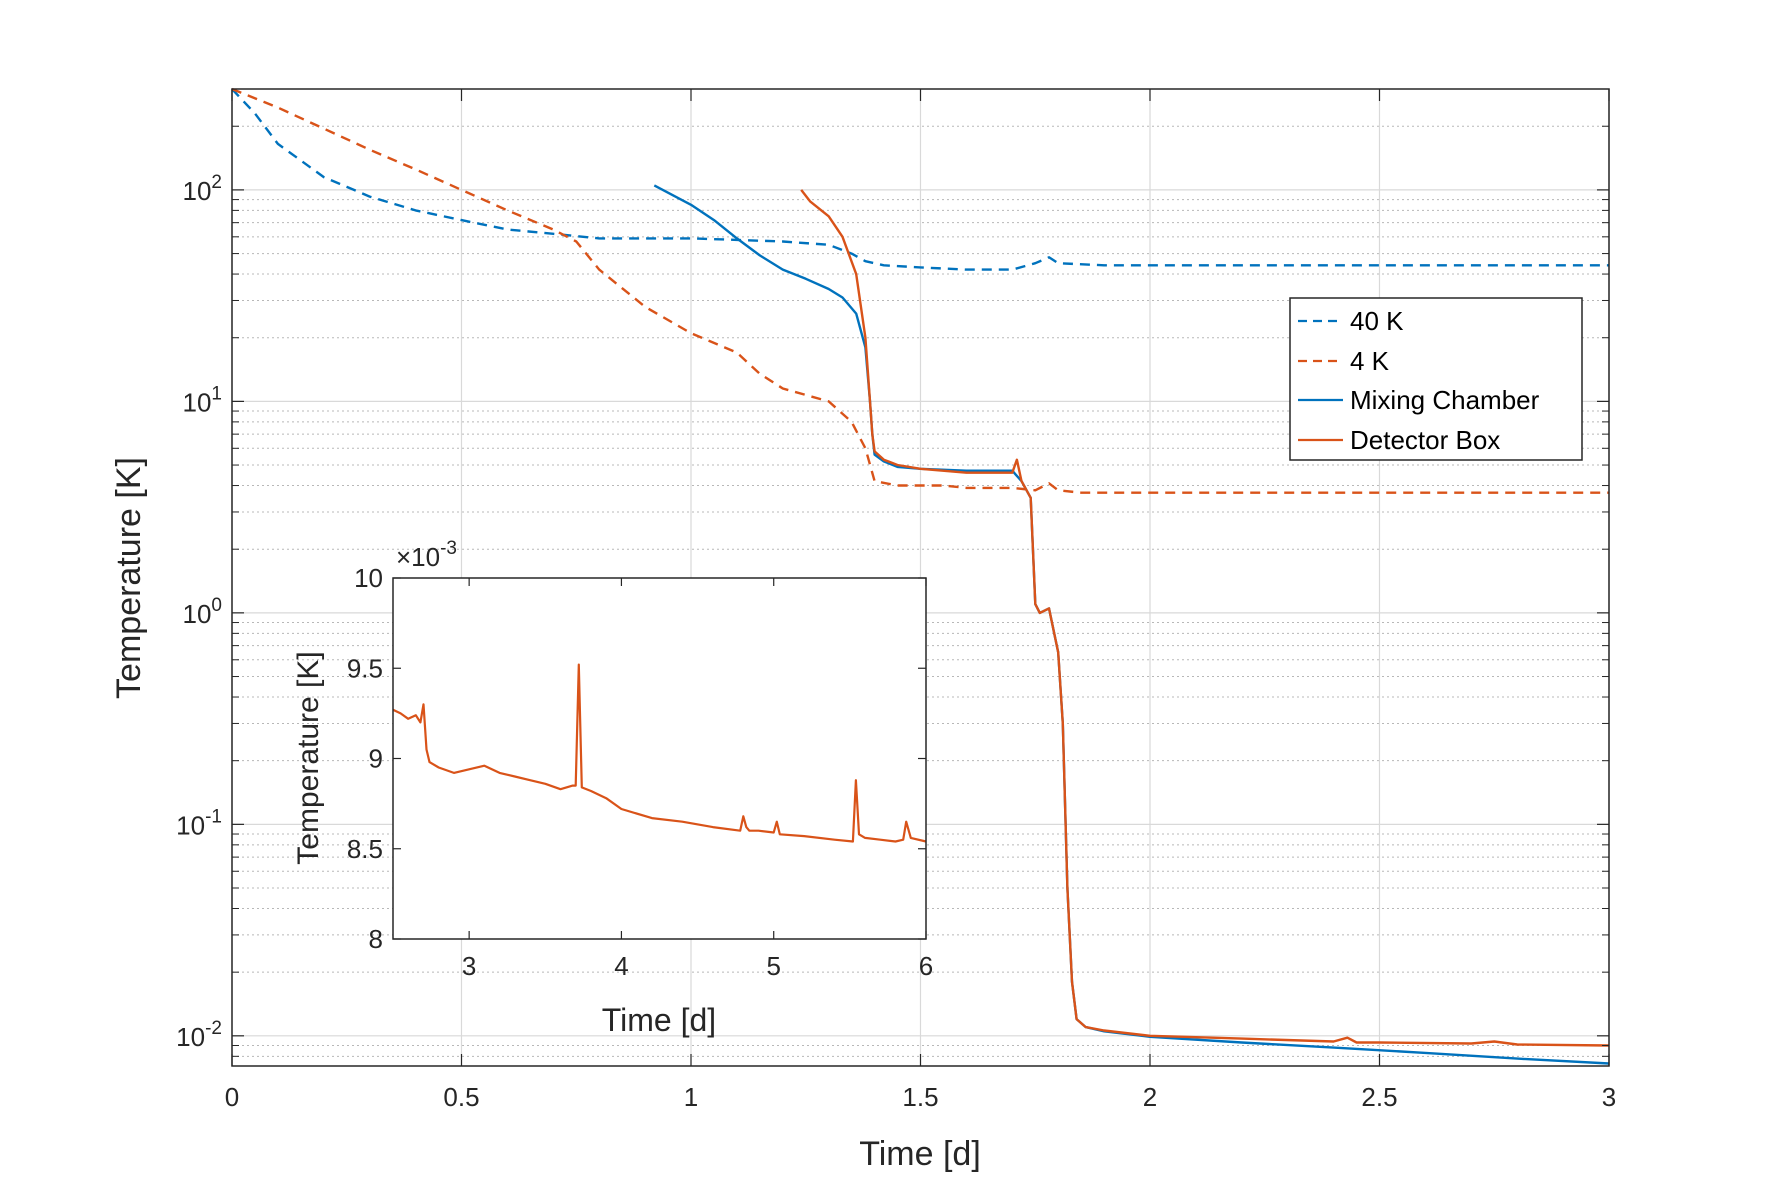 The image size is (1767, 1191). Describe the element at coordinates (1425, 440) in the screenshot. I see `legend-label-detector-box: Detector Box` at that location.